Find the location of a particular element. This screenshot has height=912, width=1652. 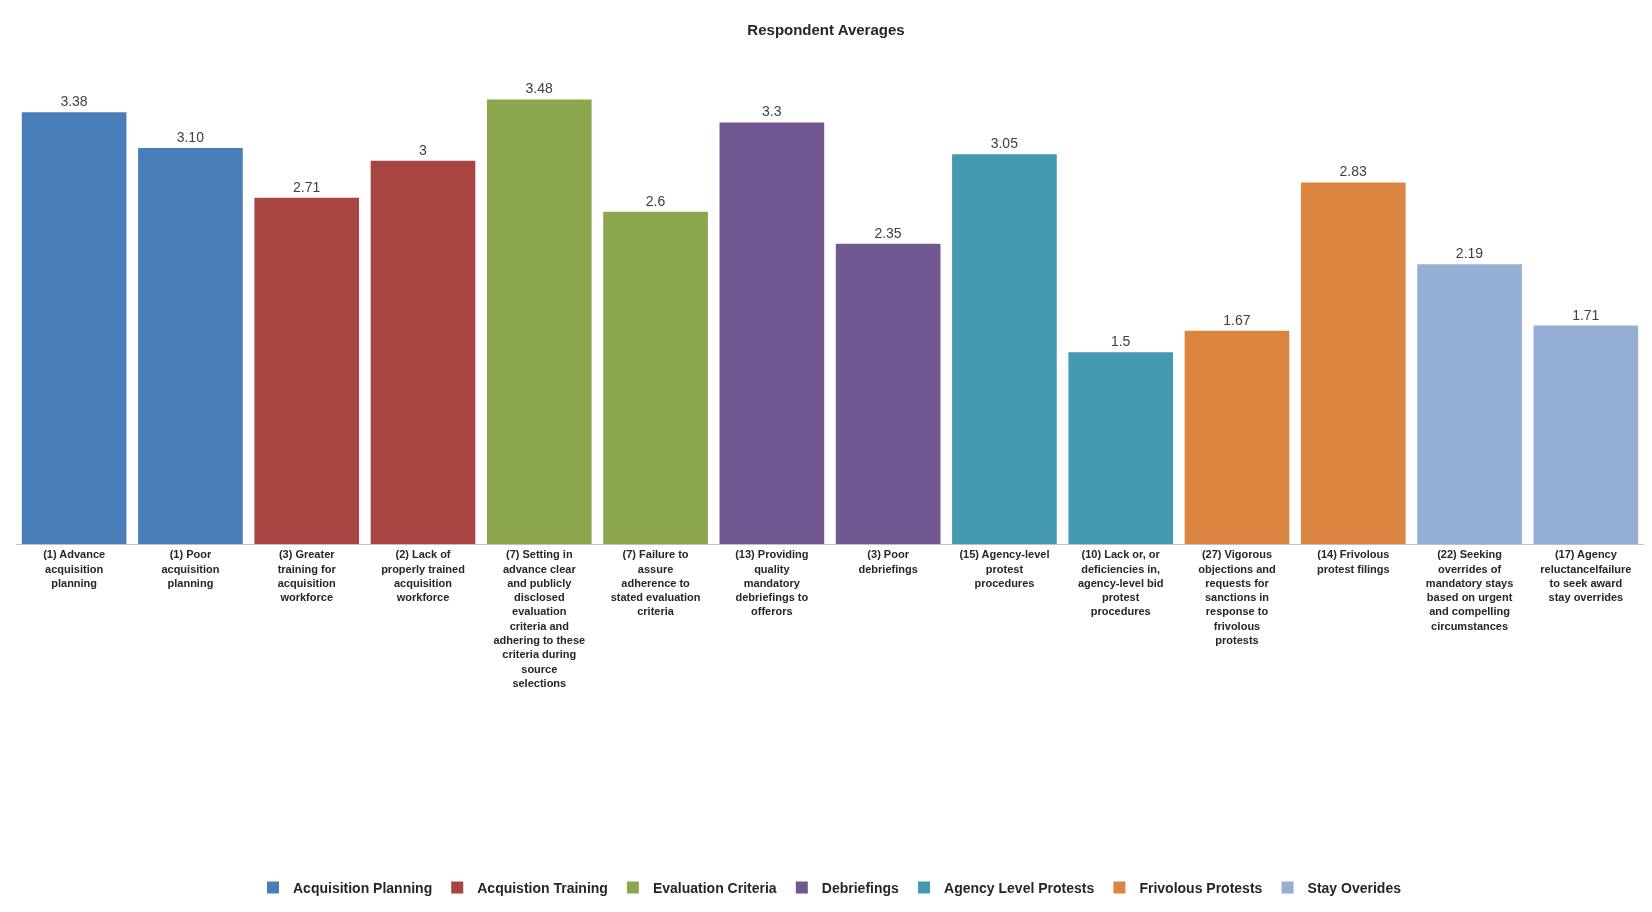

legend-label: Debriefings is located at coordinates (860, 887).